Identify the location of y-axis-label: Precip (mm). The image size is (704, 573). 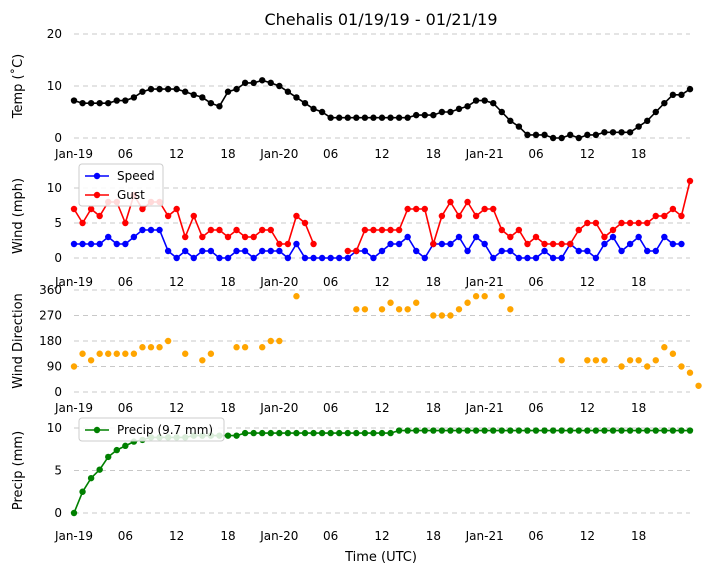
(18, 470).